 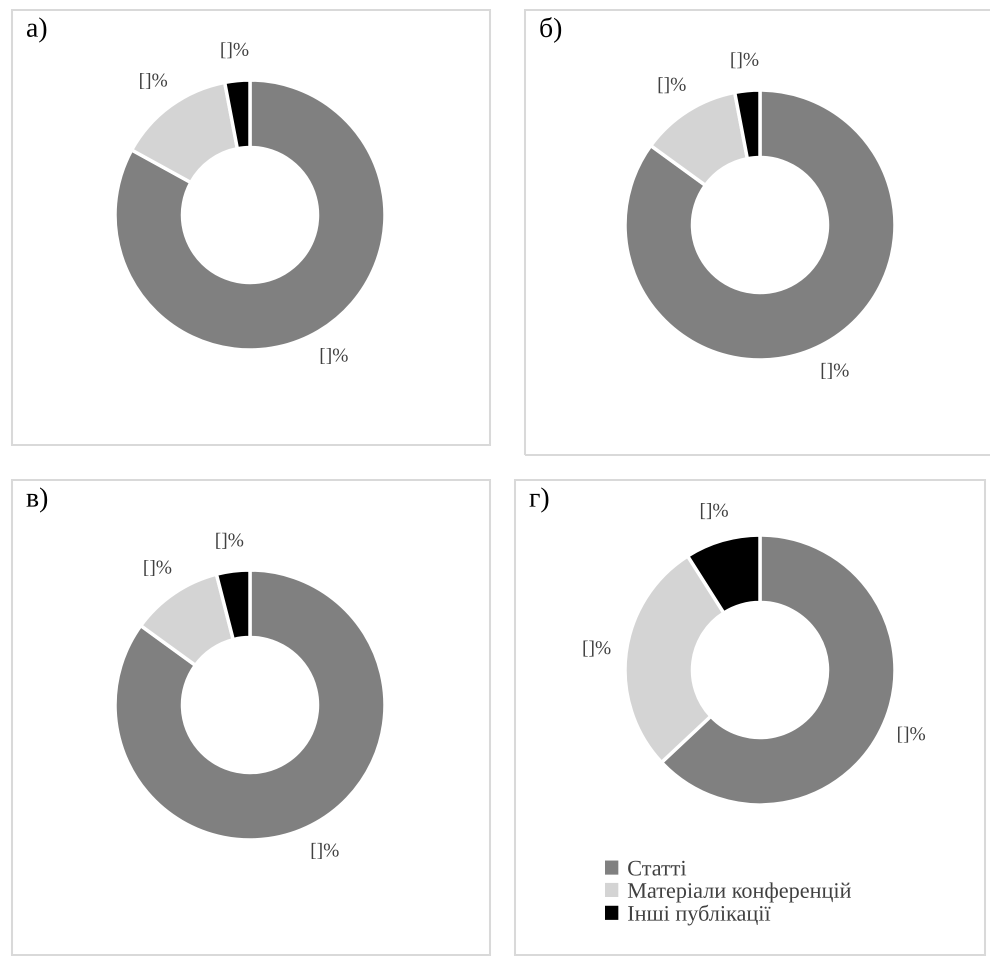 I want to click on chart-title: б), so click(x=551, y=30).